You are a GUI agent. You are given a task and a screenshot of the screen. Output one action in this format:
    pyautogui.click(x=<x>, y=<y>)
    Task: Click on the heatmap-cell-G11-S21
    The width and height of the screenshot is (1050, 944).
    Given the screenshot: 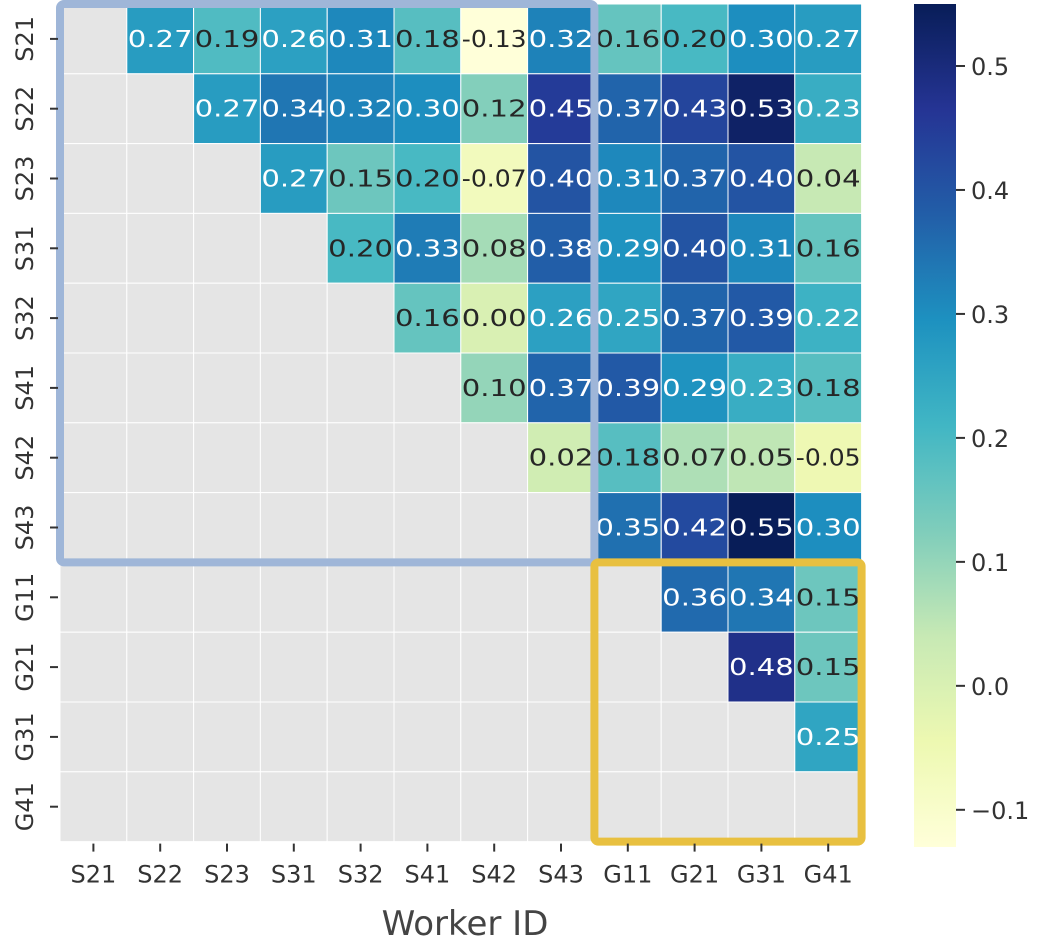 What is the action you would take?
    pyautogui.click(x=93, y=597)
    